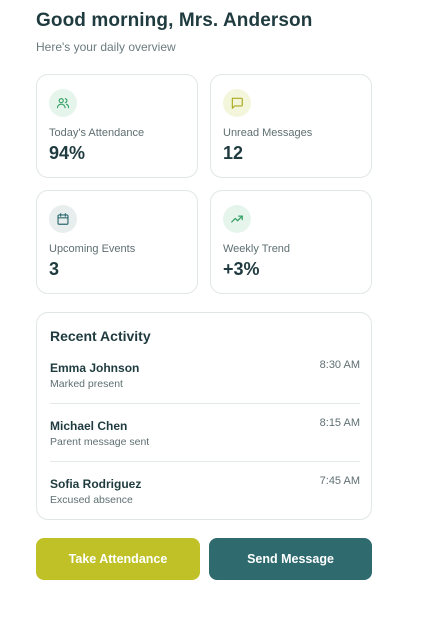 The height and width of the screenshot is (622, 439). Describe the element at coordinates (63, 219) in the screenshot. I see `calendar-icon` at that location.